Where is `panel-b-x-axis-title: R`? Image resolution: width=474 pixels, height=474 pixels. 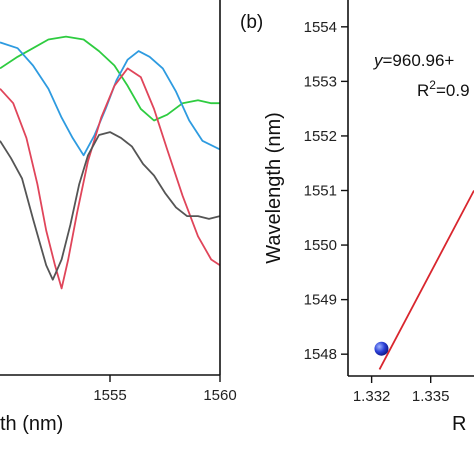
panel-b-x-axis-title: R is located at coordinates (459, 424).